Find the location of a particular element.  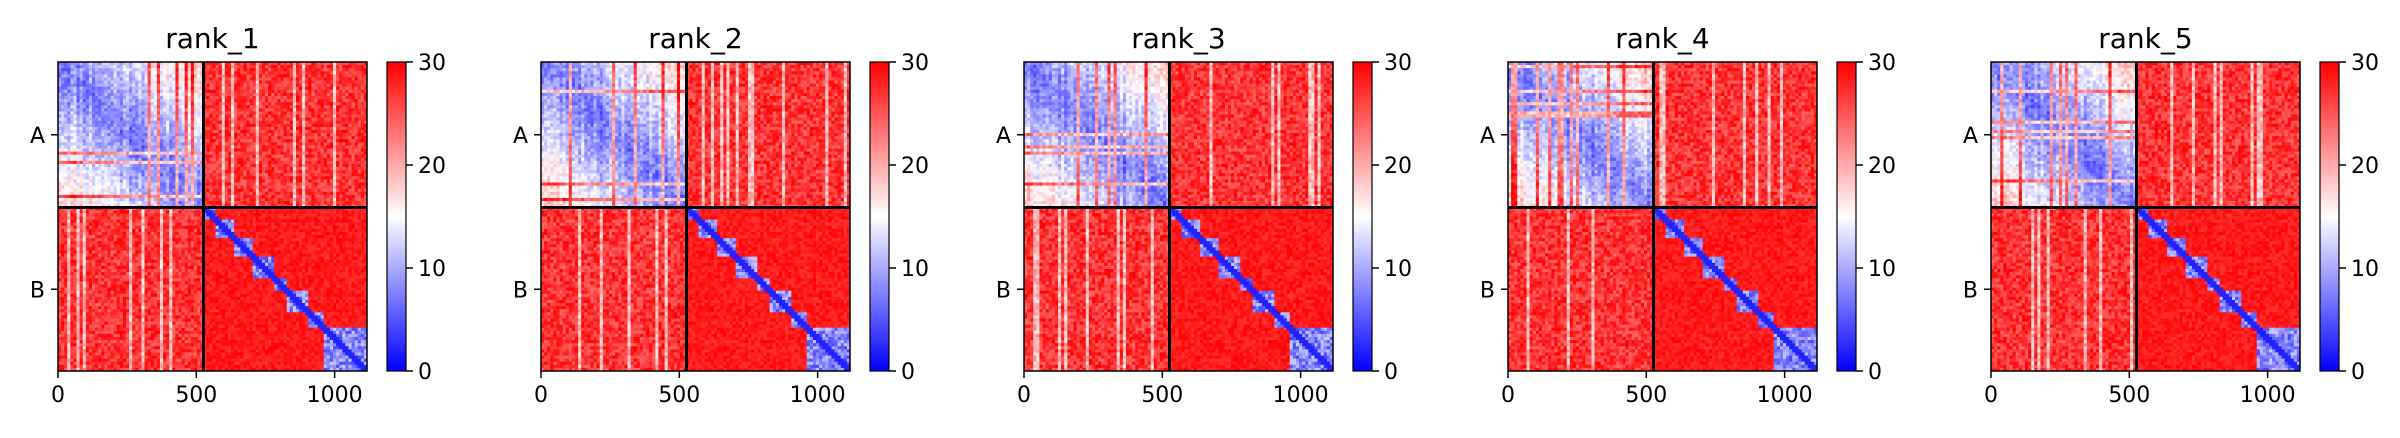

panel-title: rank_5 is located at coordinates (2145, 38).